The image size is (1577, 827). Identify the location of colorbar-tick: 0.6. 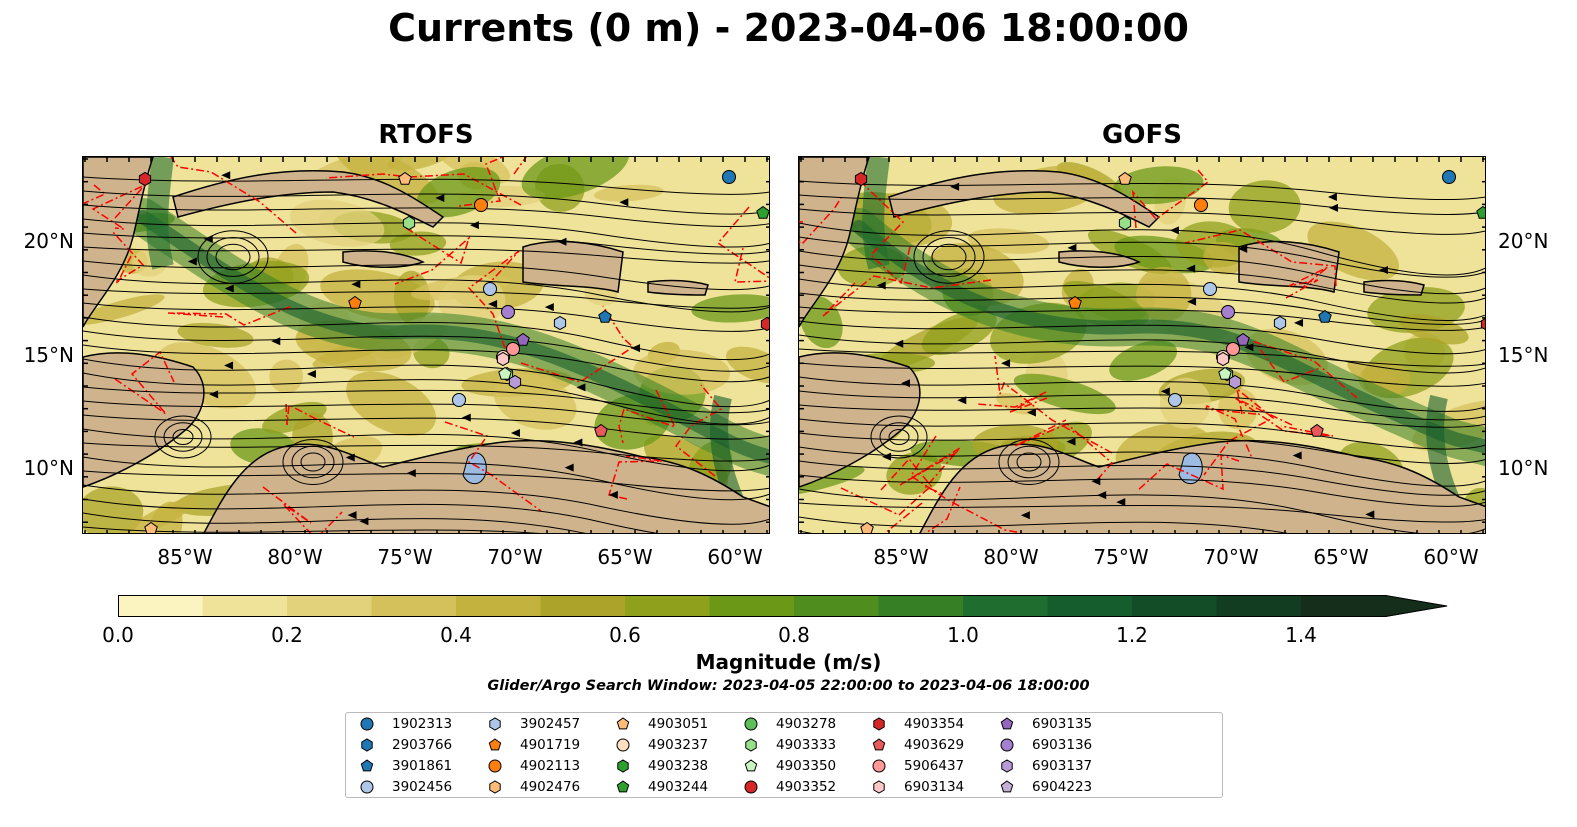
(625, 635).